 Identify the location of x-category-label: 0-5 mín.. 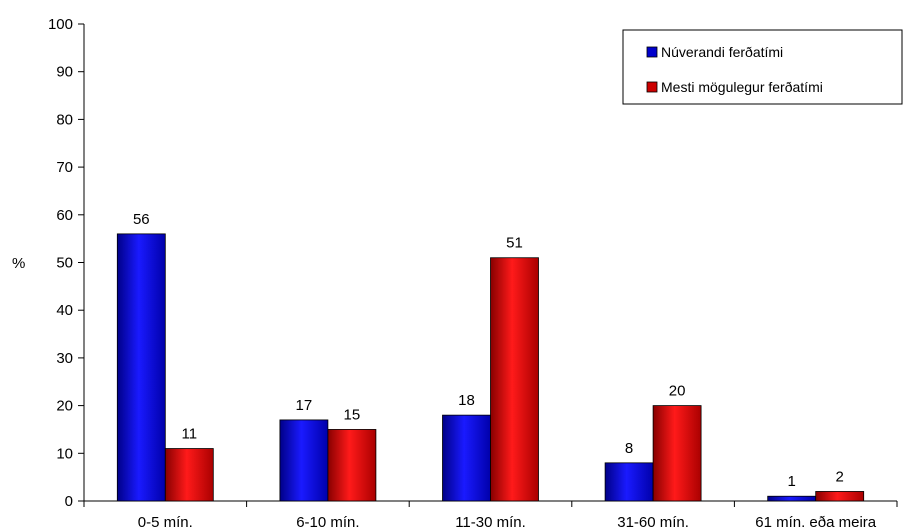
(165, 522).